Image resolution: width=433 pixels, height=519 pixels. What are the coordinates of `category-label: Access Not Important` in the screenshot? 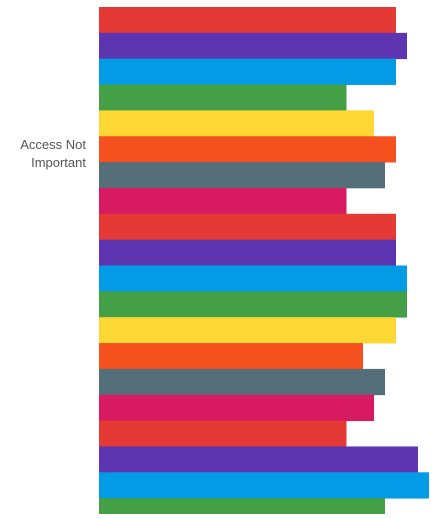 It's located at (43, 154).